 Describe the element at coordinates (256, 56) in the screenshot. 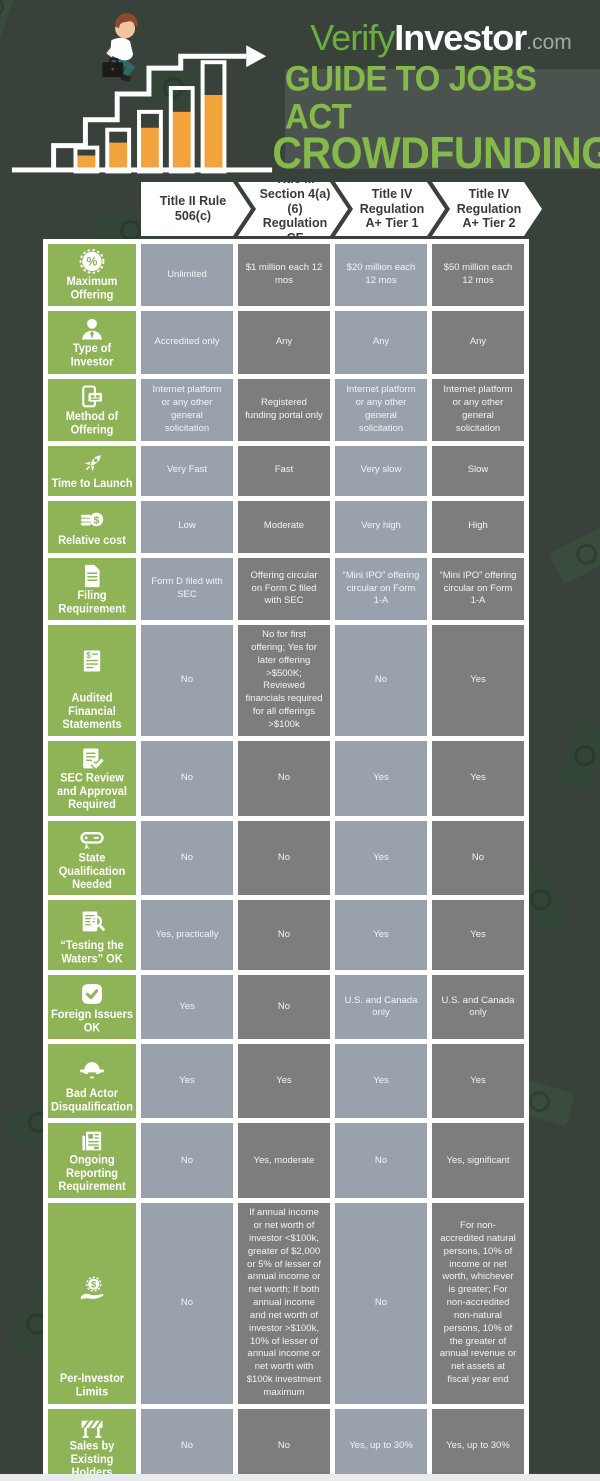

I see `arrow-icon` at that location.